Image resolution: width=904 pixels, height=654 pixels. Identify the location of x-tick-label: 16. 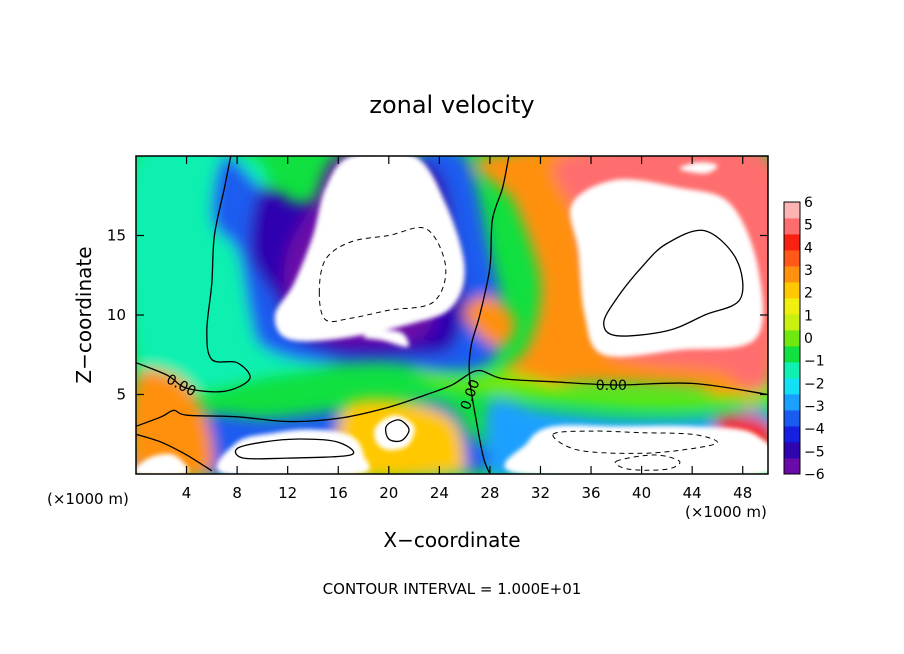
(338, 493).